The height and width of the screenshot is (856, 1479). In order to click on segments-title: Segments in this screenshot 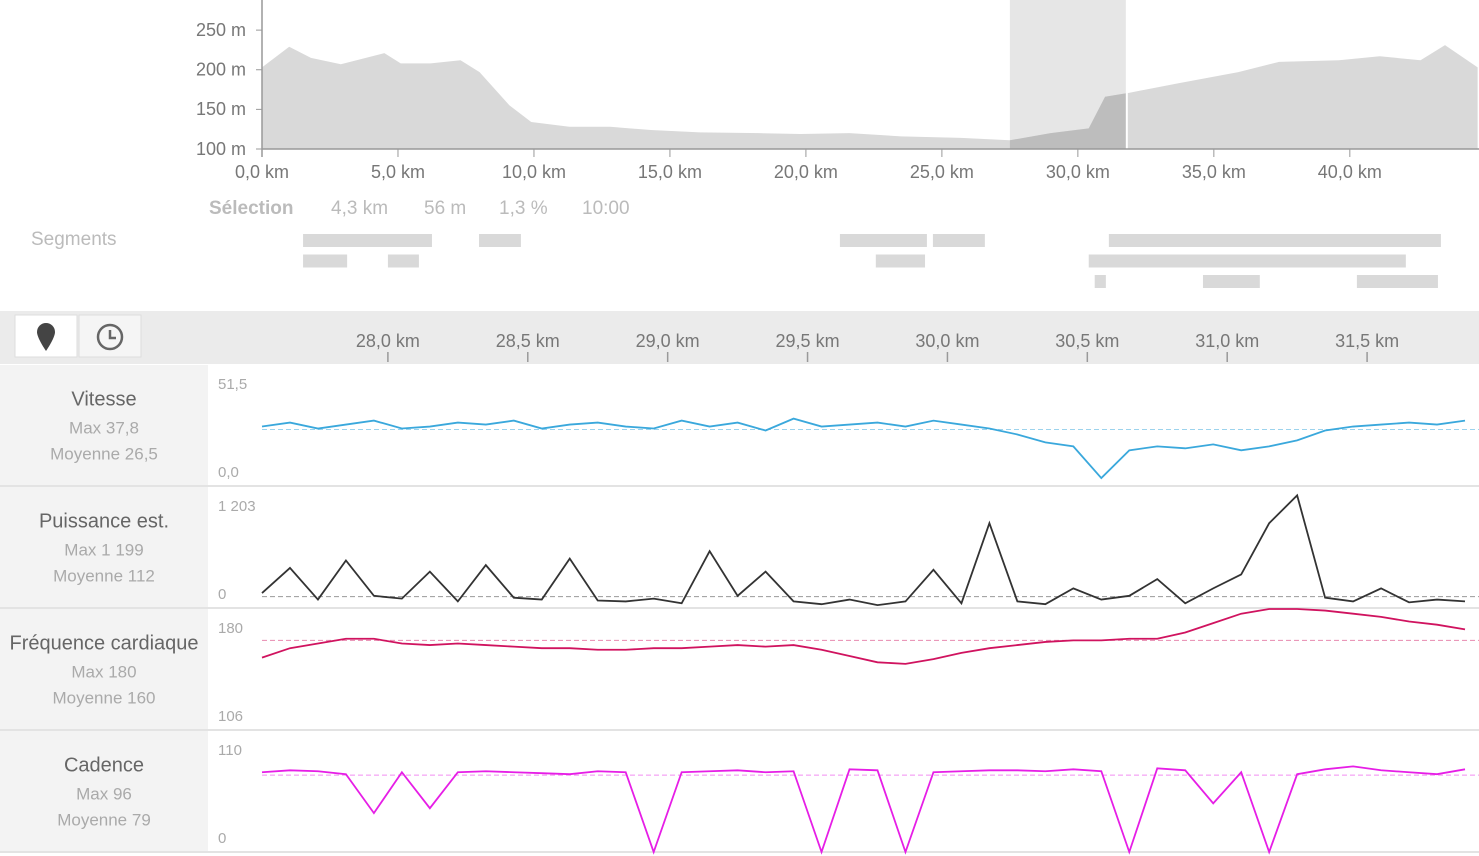, I will do `click(74, 239)`.